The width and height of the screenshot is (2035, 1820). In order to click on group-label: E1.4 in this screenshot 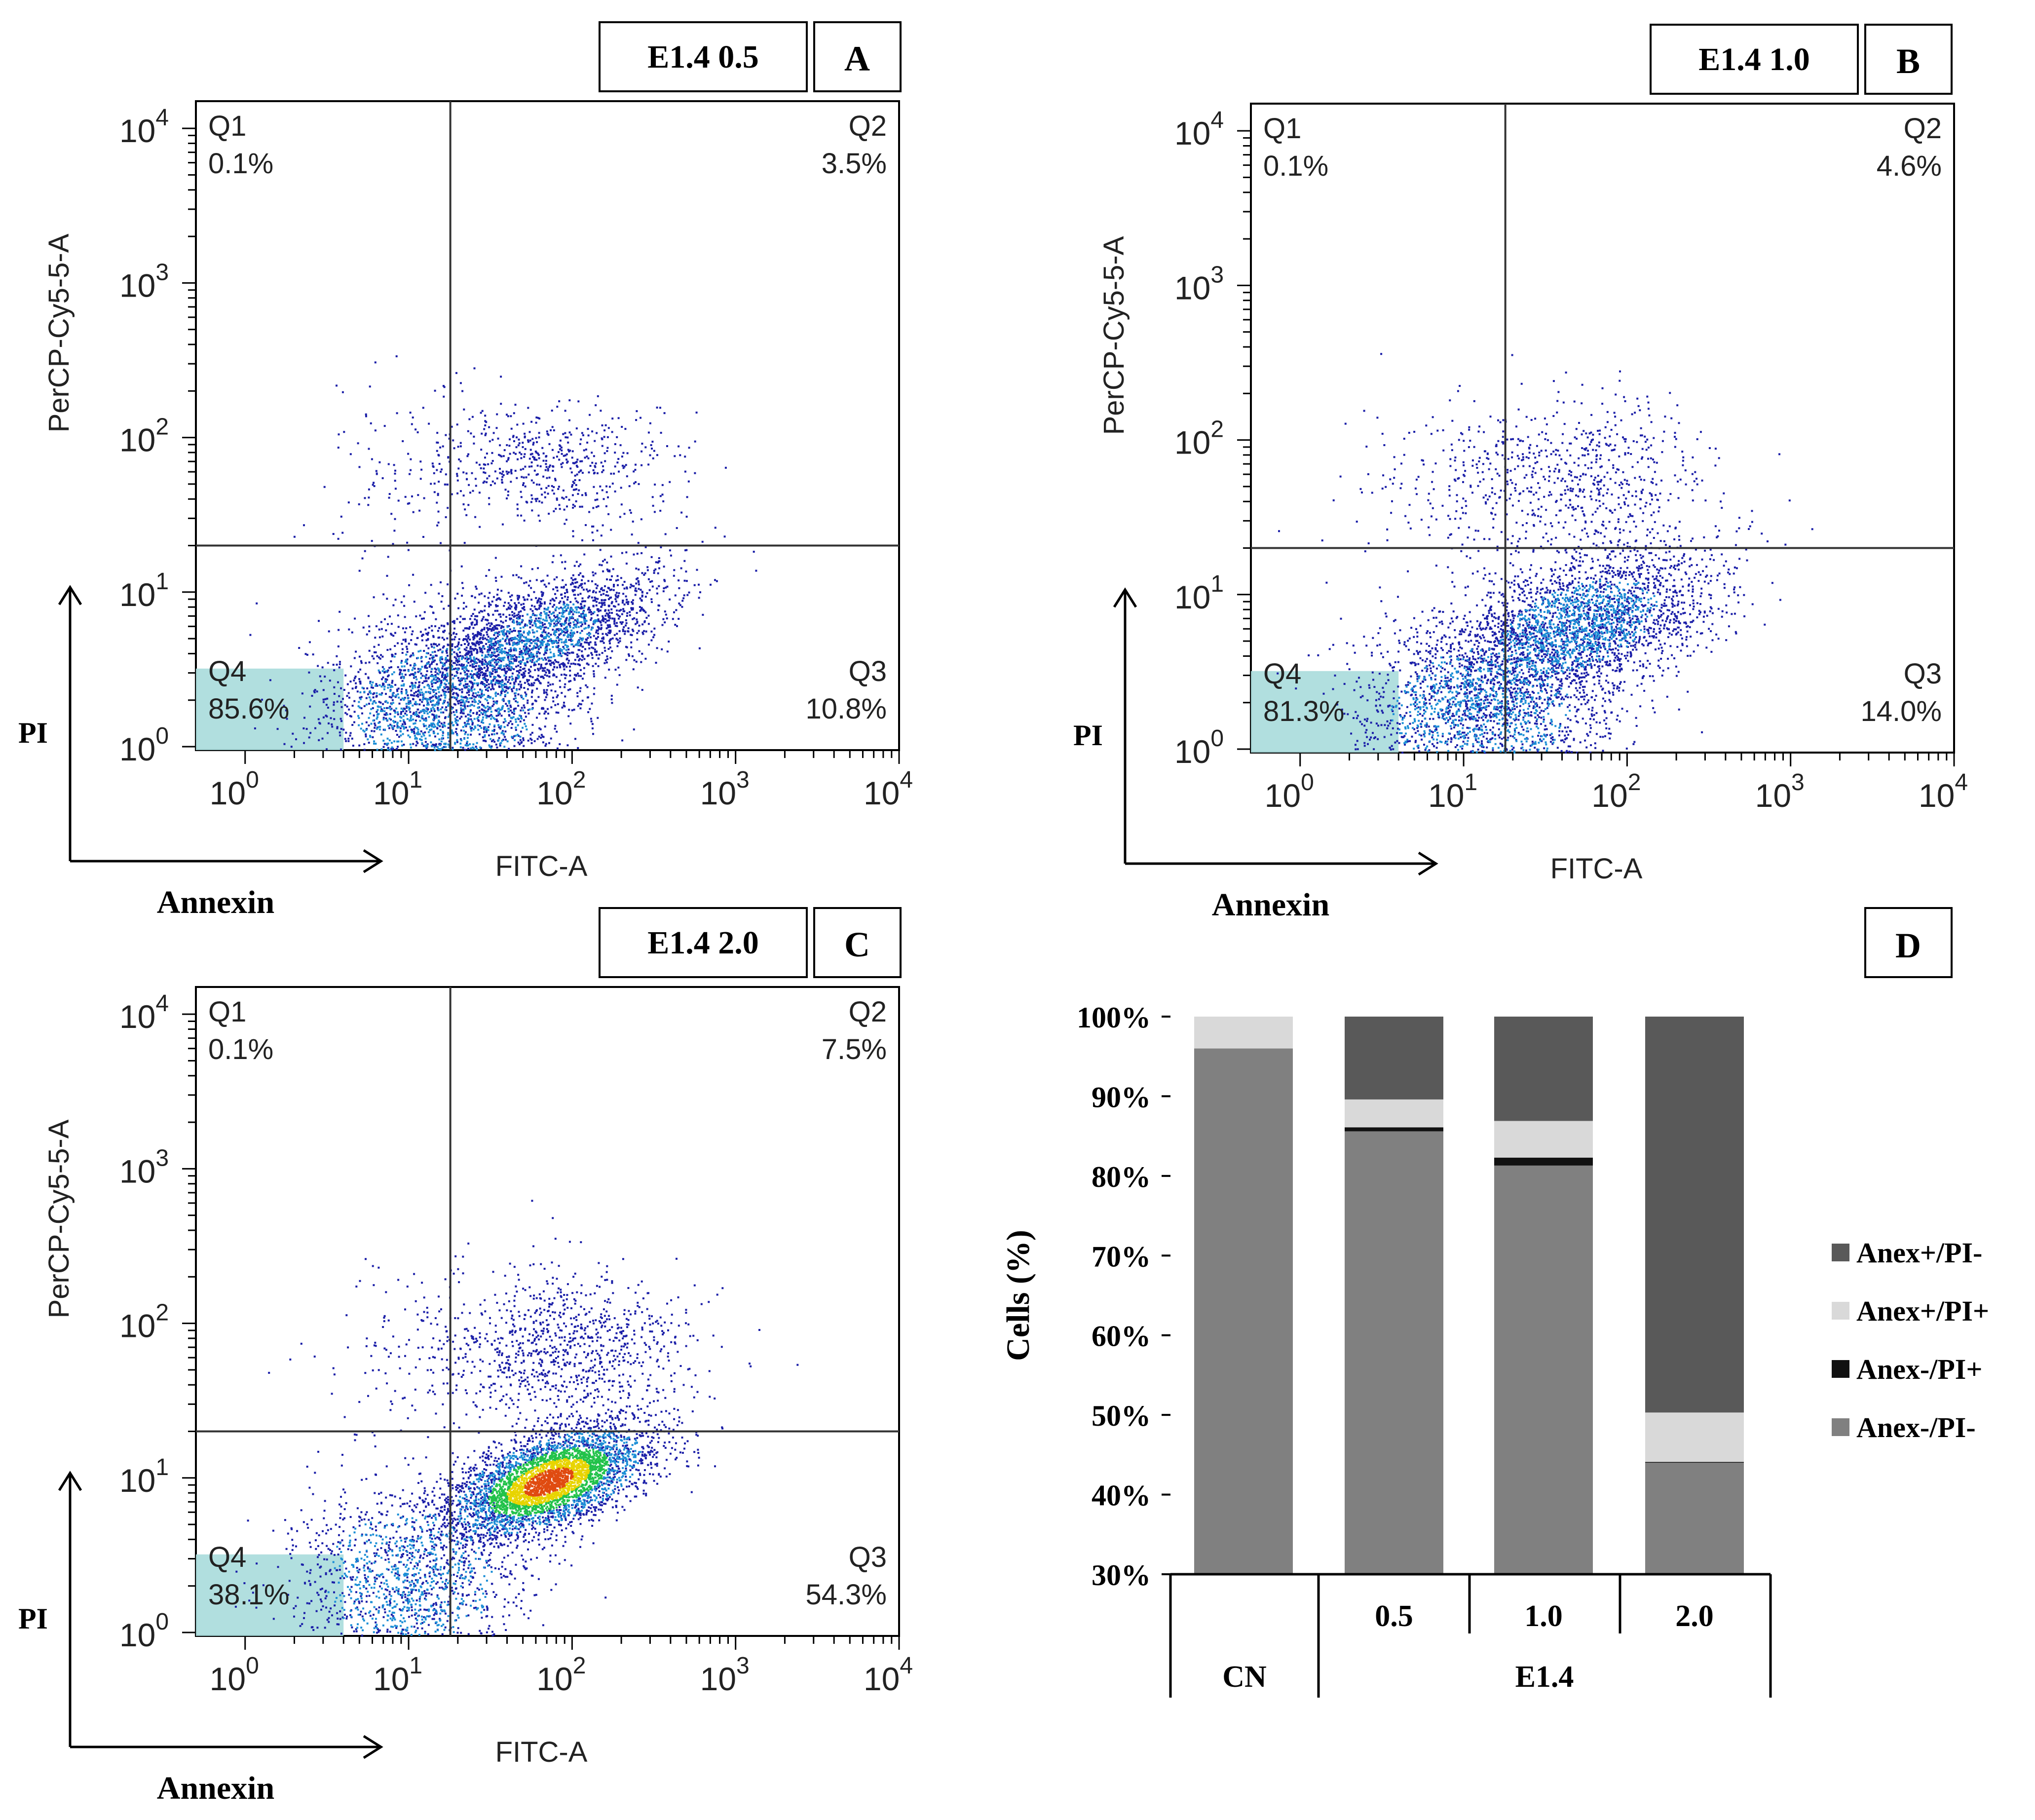, I will do `click(1544, 1677)`.